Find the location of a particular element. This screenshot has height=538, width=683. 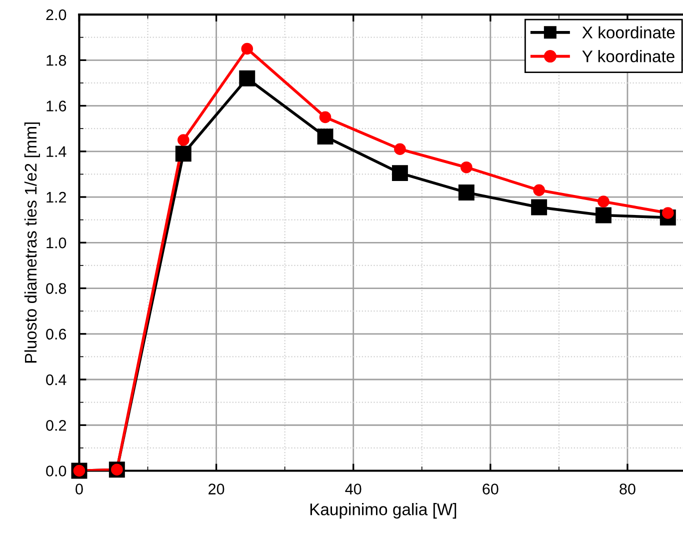

legend-label: X koordinate is located at coordinates (628, 32).